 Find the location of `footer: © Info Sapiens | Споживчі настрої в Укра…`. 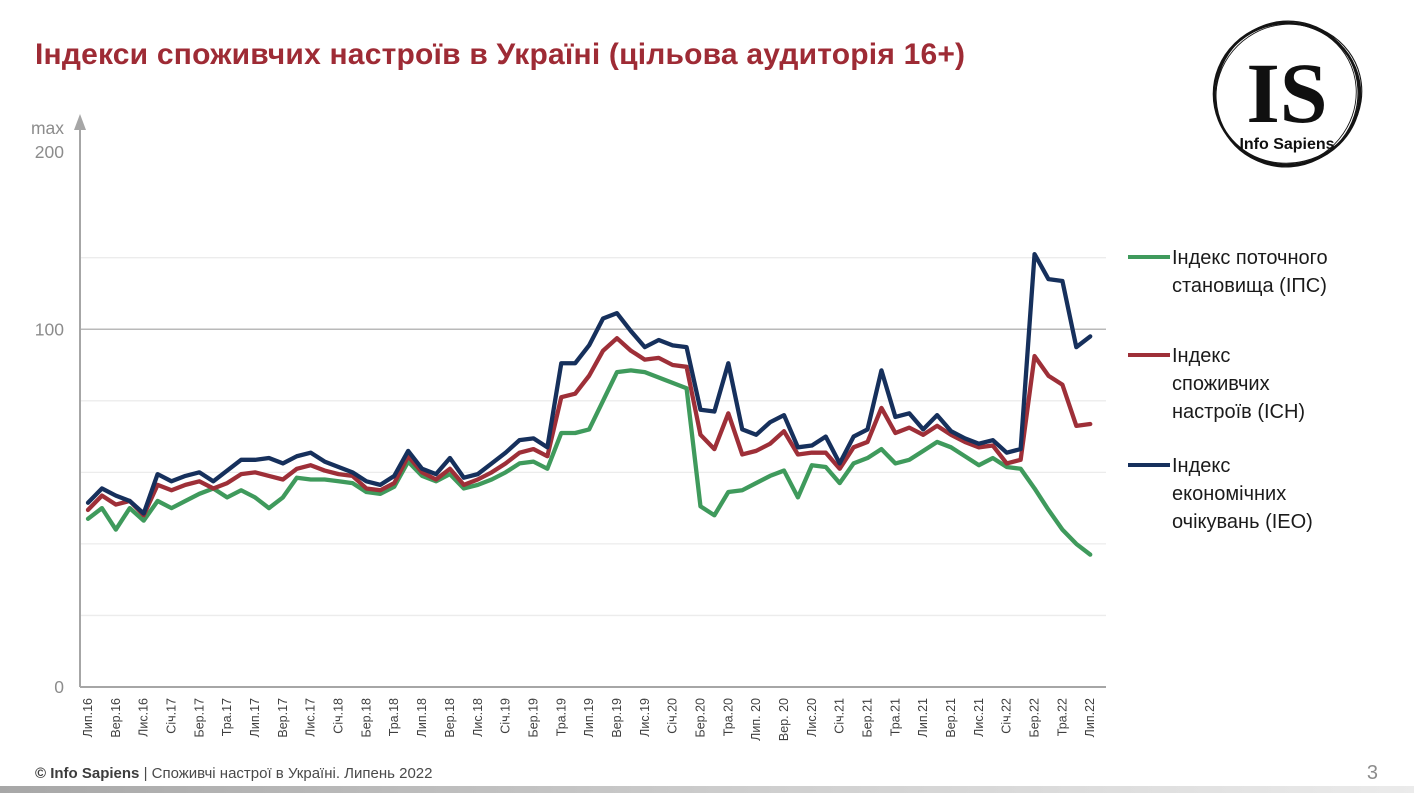

footer: © Info Sapiens | Споживчі настрої в Укра… is located at coordinates (234, 773).